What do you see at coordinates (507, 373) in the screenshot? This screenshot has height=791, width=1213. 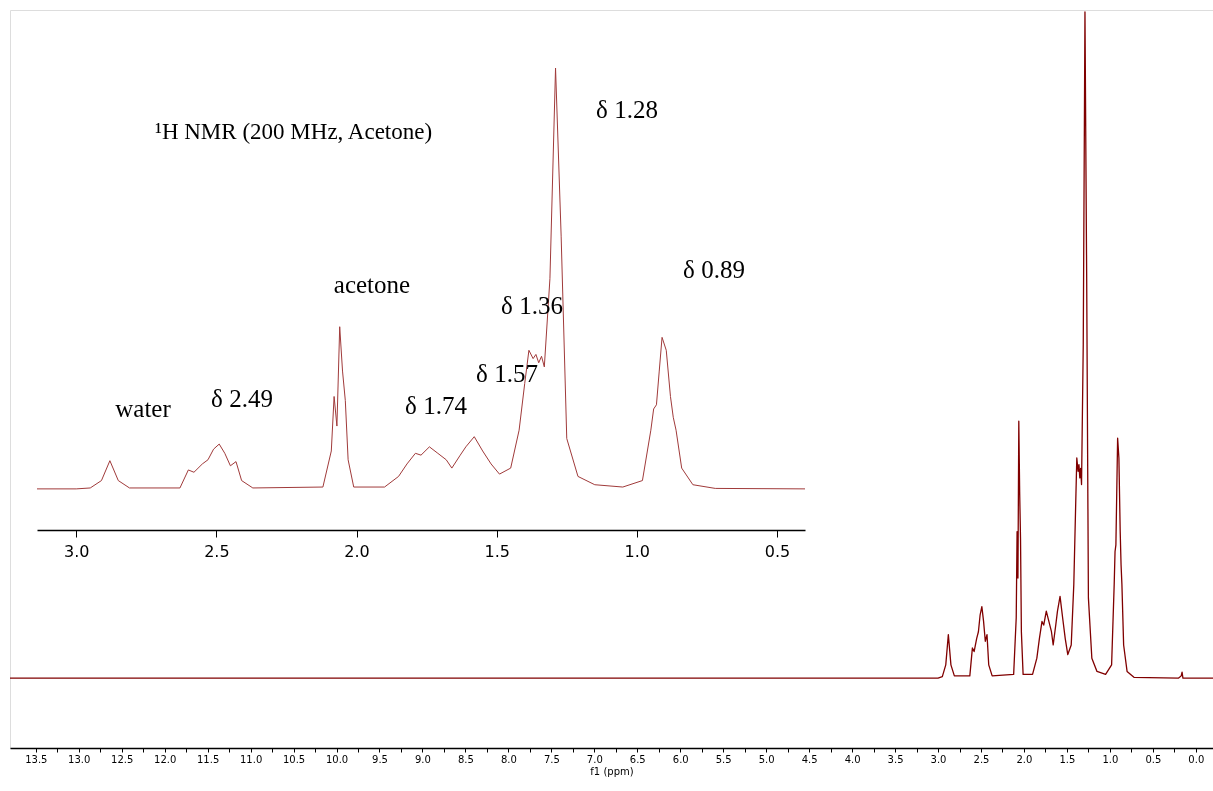 I see `annotation: δ 1.57` at bounding box center [507, 373].